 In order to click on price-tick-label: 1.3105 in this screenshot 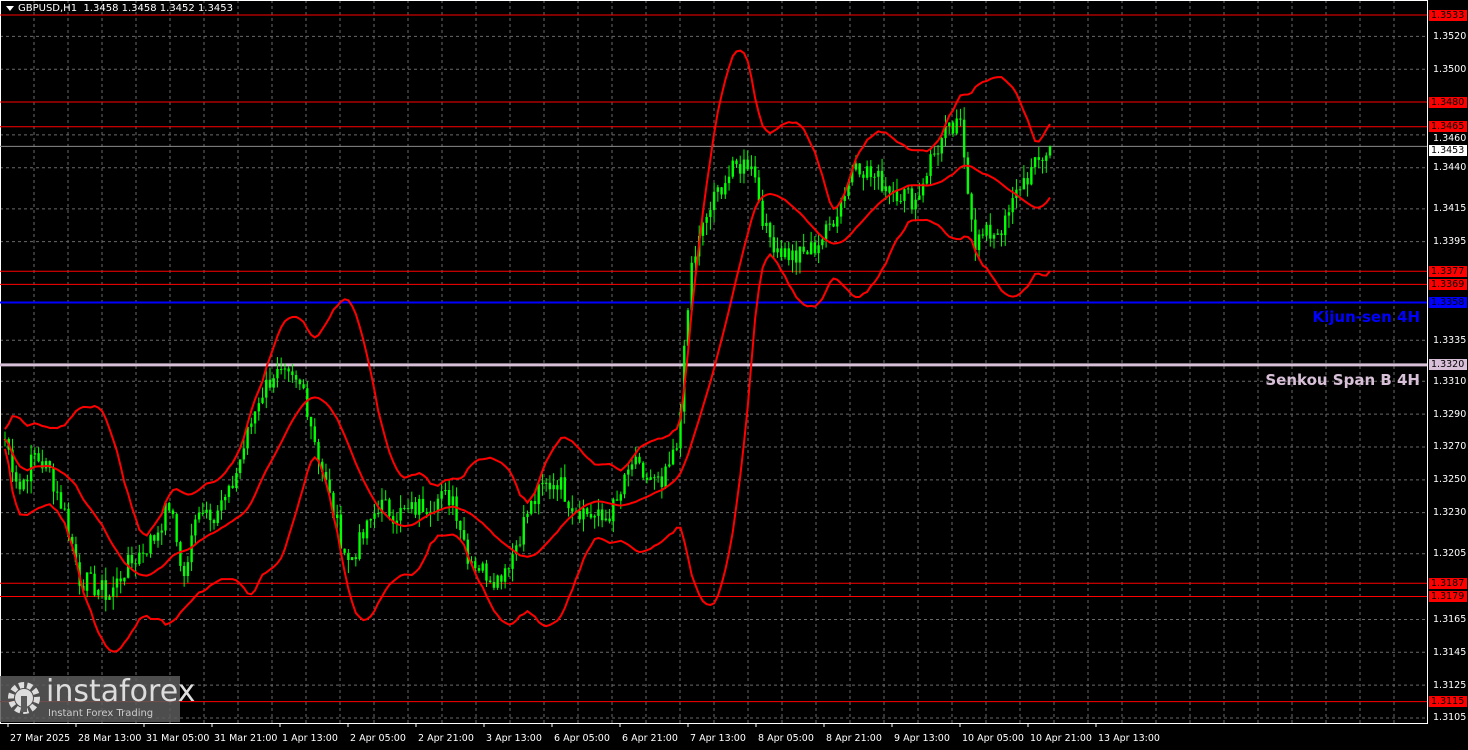, I will do `click(1450, 718)`.